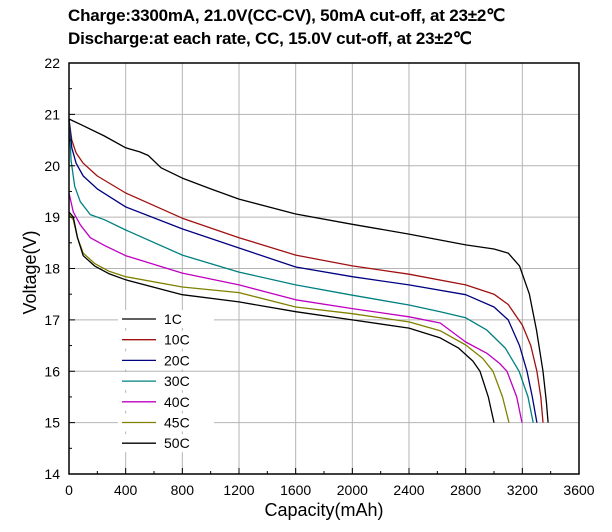 The image size is (612, 532). Describe the element at coordinates (352, 490) in the screenshot. I see `x-tick-label: 2000` at that location.